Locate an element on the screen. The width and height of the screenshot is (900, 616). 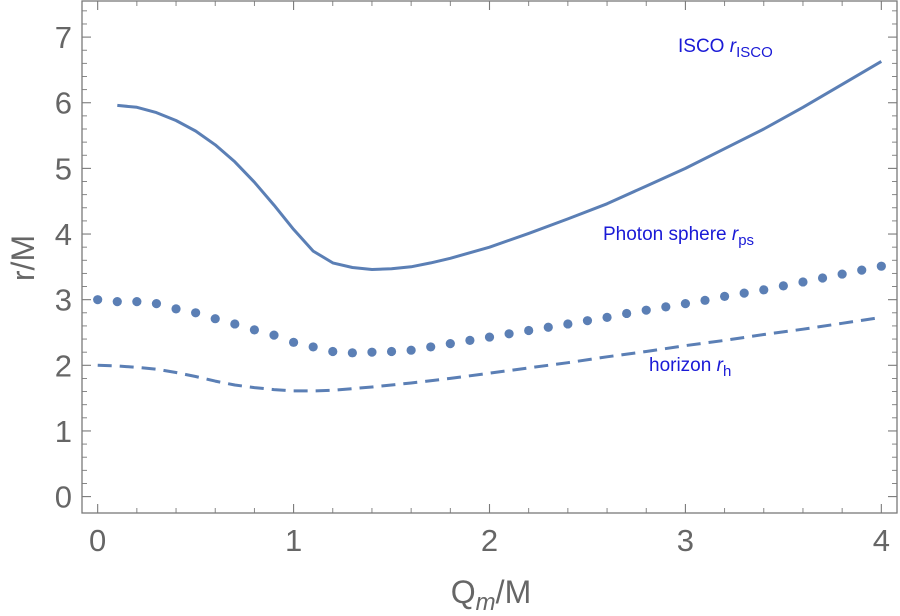
x-axis-label: Qm/M is located at coordinates (491, 595).